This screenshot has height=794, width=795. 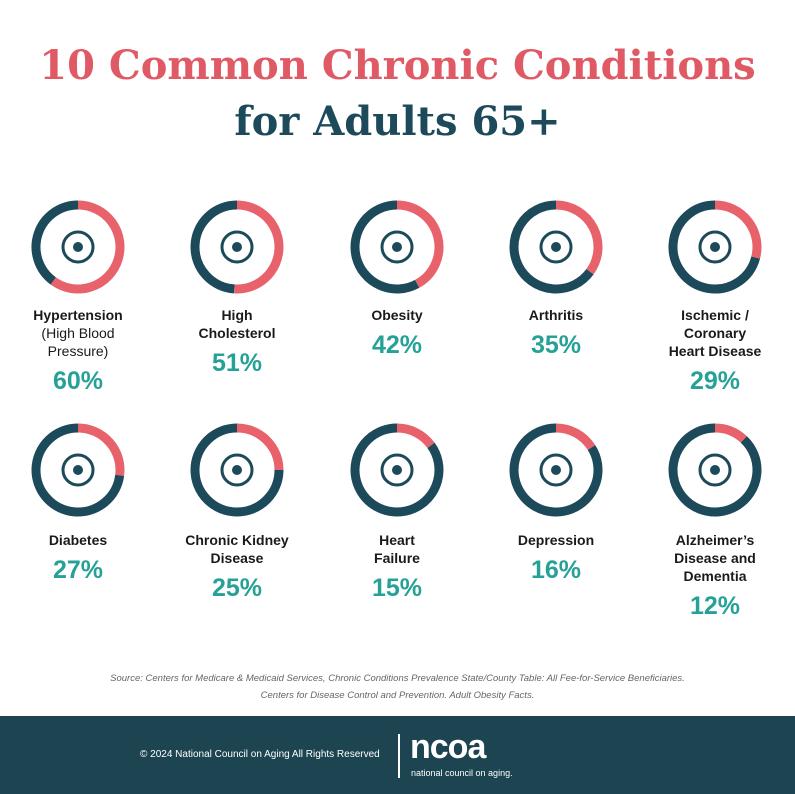 What do you see at coordinates (78, 315) in the screenshot?
I see `label-line: Hypertension` at bounding box center [78, 315].